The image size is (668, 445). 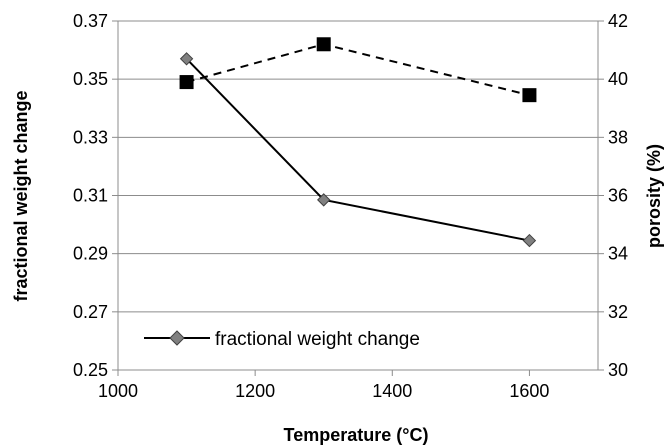 What do you see at coordinates (356, 435) in the screenshot?
I see `x-axis-title: Temperature (°C)` at bounding box center [356, 435].